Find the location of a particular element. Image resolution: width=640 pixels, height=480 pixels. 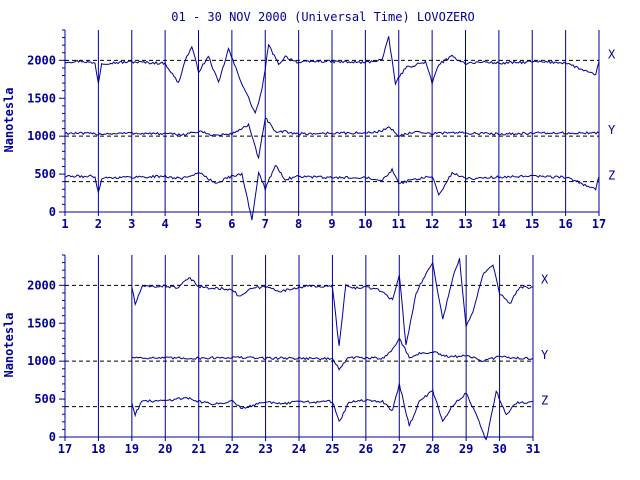

x-tick-label: 31 is located at coordinates (533, 449).